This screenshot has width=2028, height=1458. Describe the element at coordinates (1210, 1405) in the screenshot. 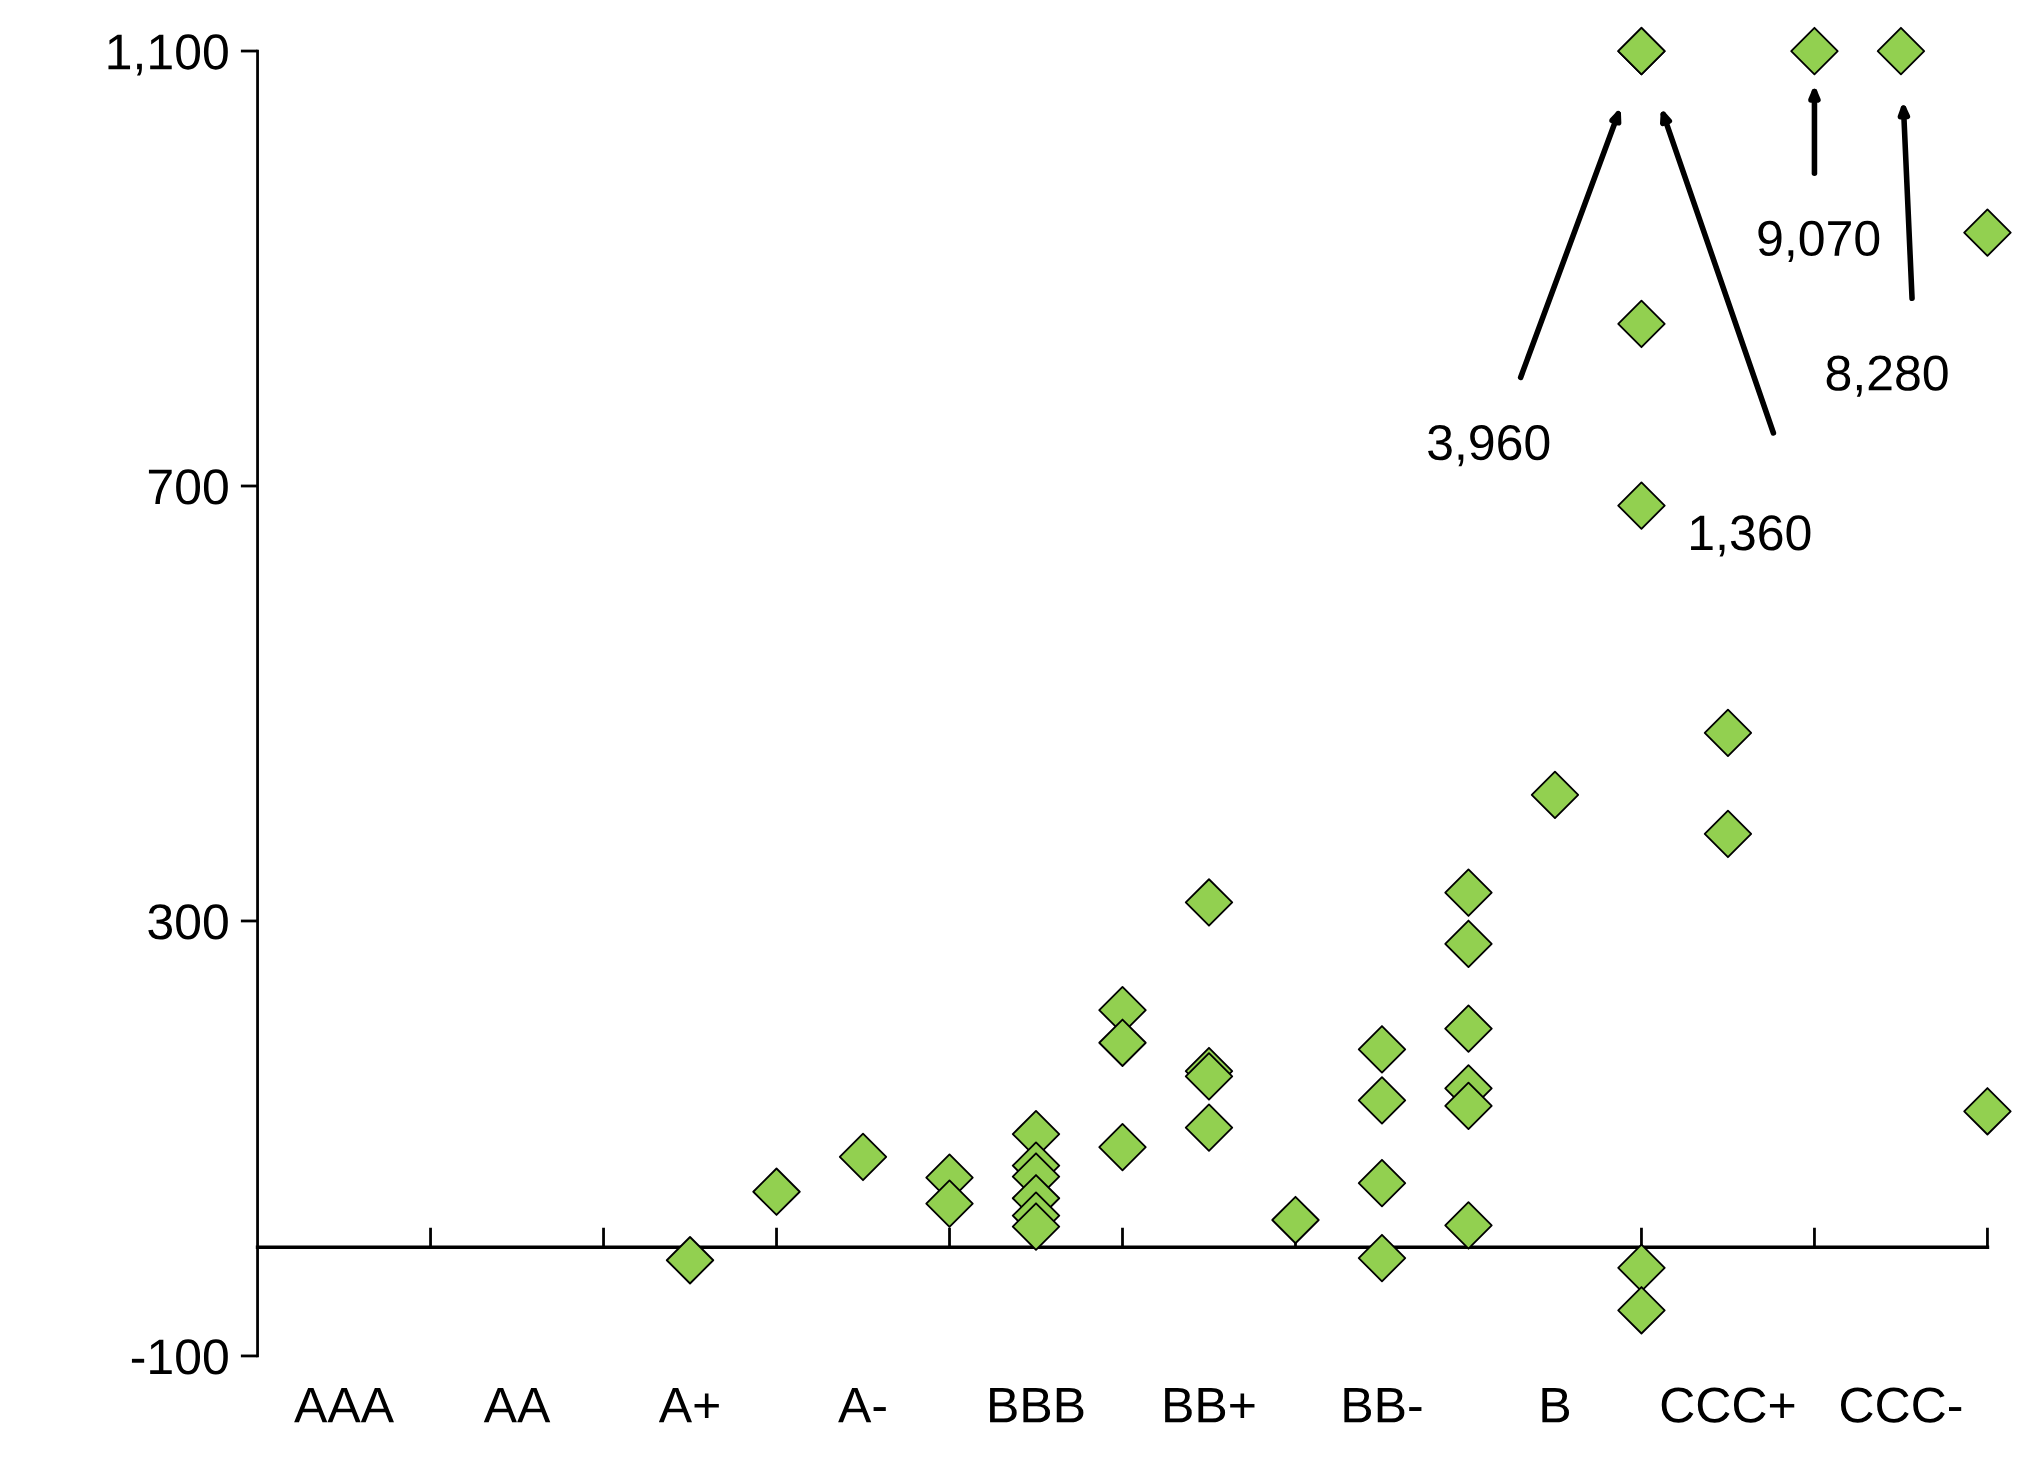

I see `x-tick-label: BB+` at that location.